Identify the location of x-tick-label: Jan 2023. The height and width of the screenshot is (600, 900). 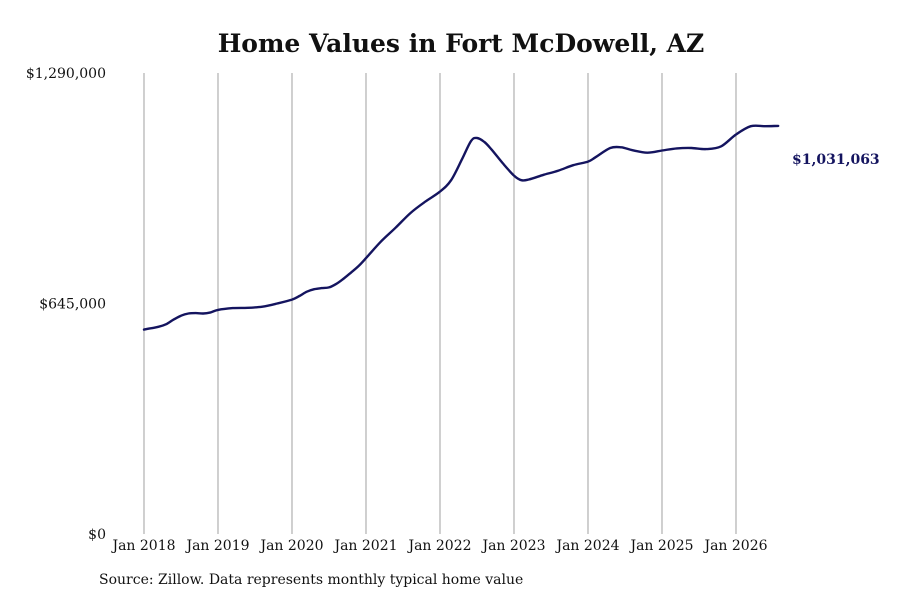
(512, 546).